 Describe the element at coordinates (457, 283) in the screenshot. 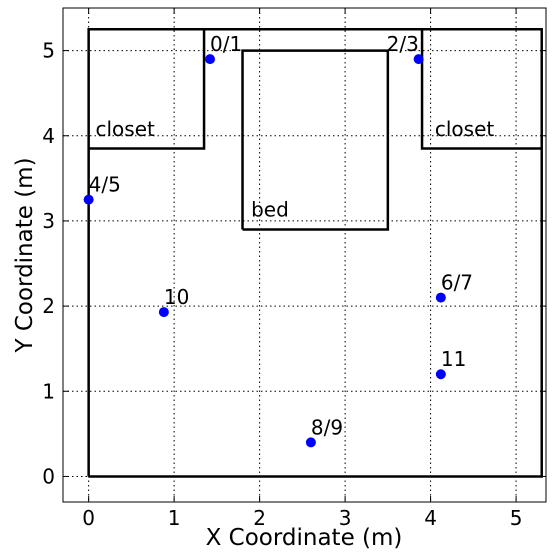

I see `point-label: 6/7` at that location.